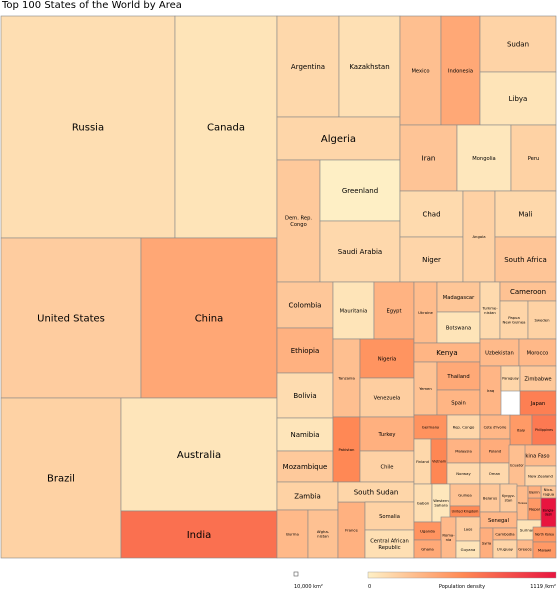  Describe the element at coordinates (541, 475) in the screenshot. I see `treemap-label-new-zealand: New Zealand` at that location.